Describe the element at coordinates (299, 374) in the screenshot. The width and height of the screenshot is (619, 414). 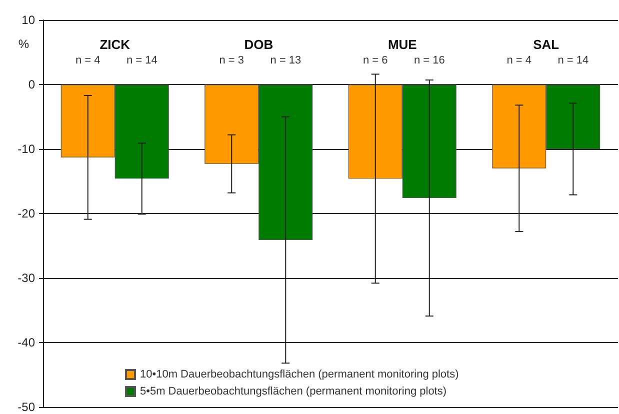
I see `legend-label: 10•10m Dauerbeobachtungsflächen (permanent monitoring plots)` at that location.